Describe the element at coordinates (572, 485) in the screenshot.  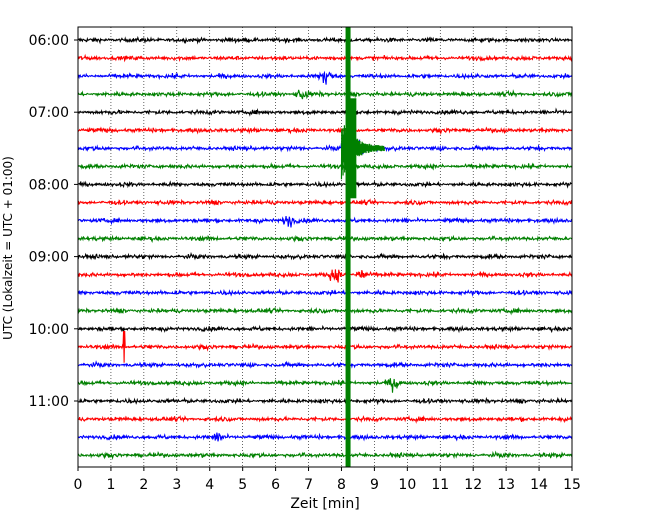
I see `x-tick-label: 15` at that location.